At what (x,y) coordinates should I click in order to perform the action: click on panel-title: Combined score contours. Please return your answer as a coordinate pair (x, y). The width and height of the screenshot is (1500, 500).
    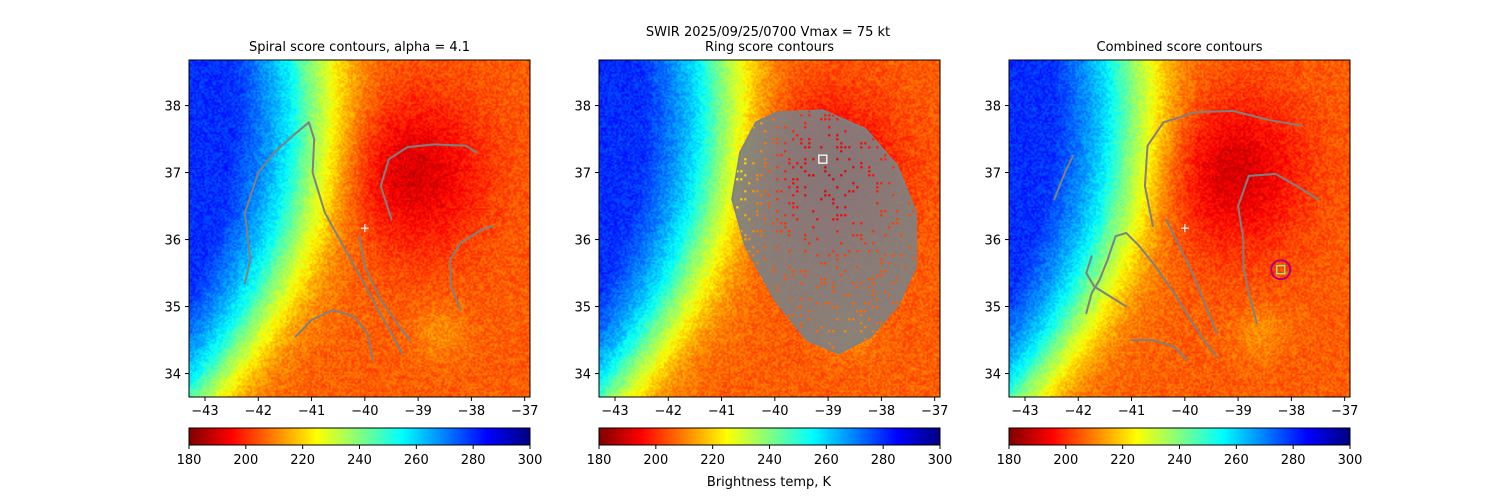
    Looking at the image, I should click on (1180, 47).